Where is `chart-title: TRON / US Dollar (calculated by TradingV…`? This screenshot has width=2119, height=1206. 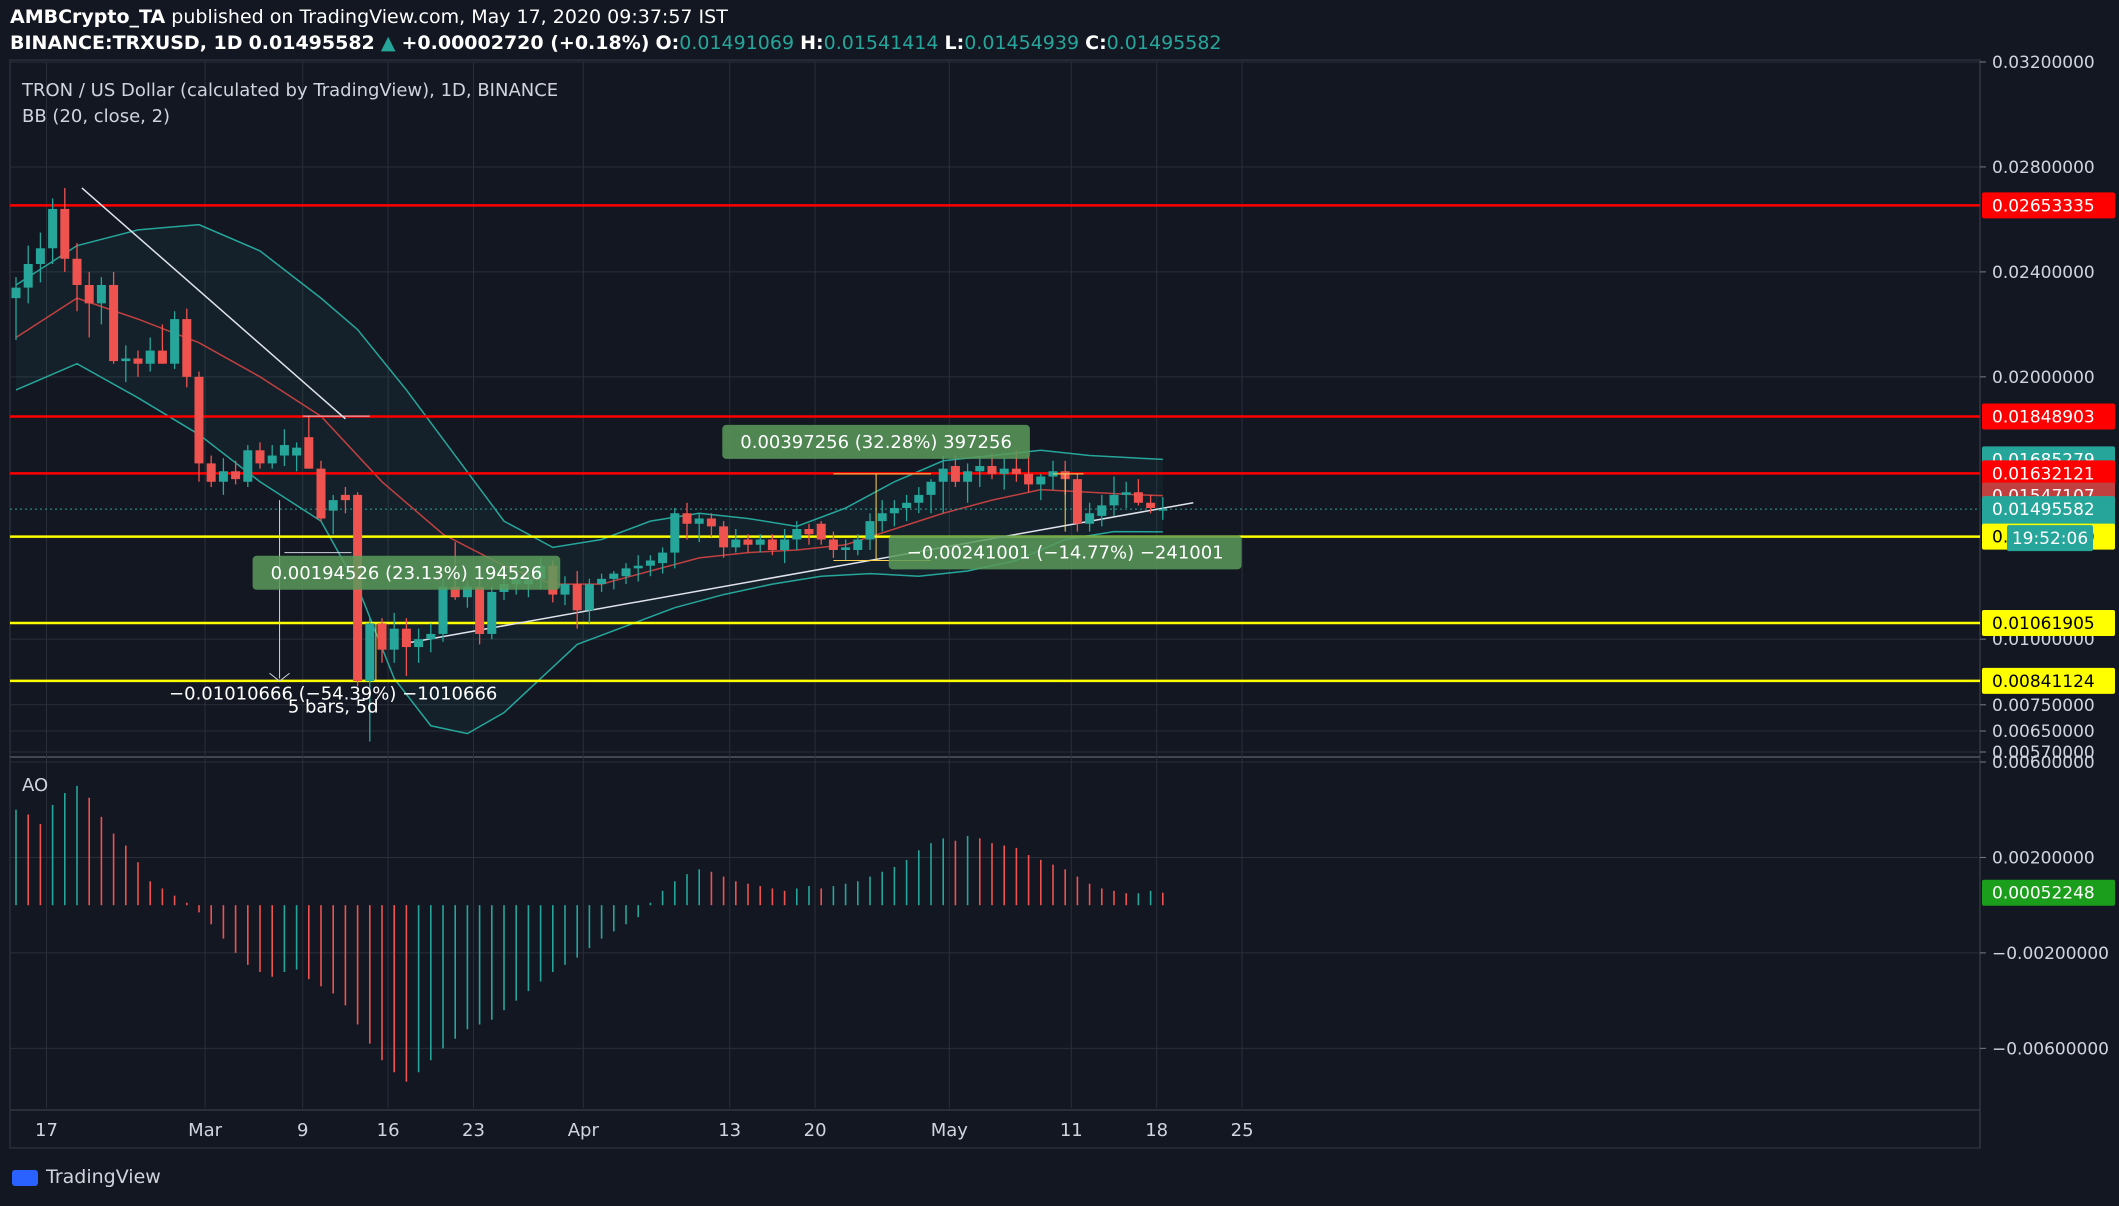 chart-title: TRON / US Dollar (calculated by TradingV… is located at coordinates (290, 90).